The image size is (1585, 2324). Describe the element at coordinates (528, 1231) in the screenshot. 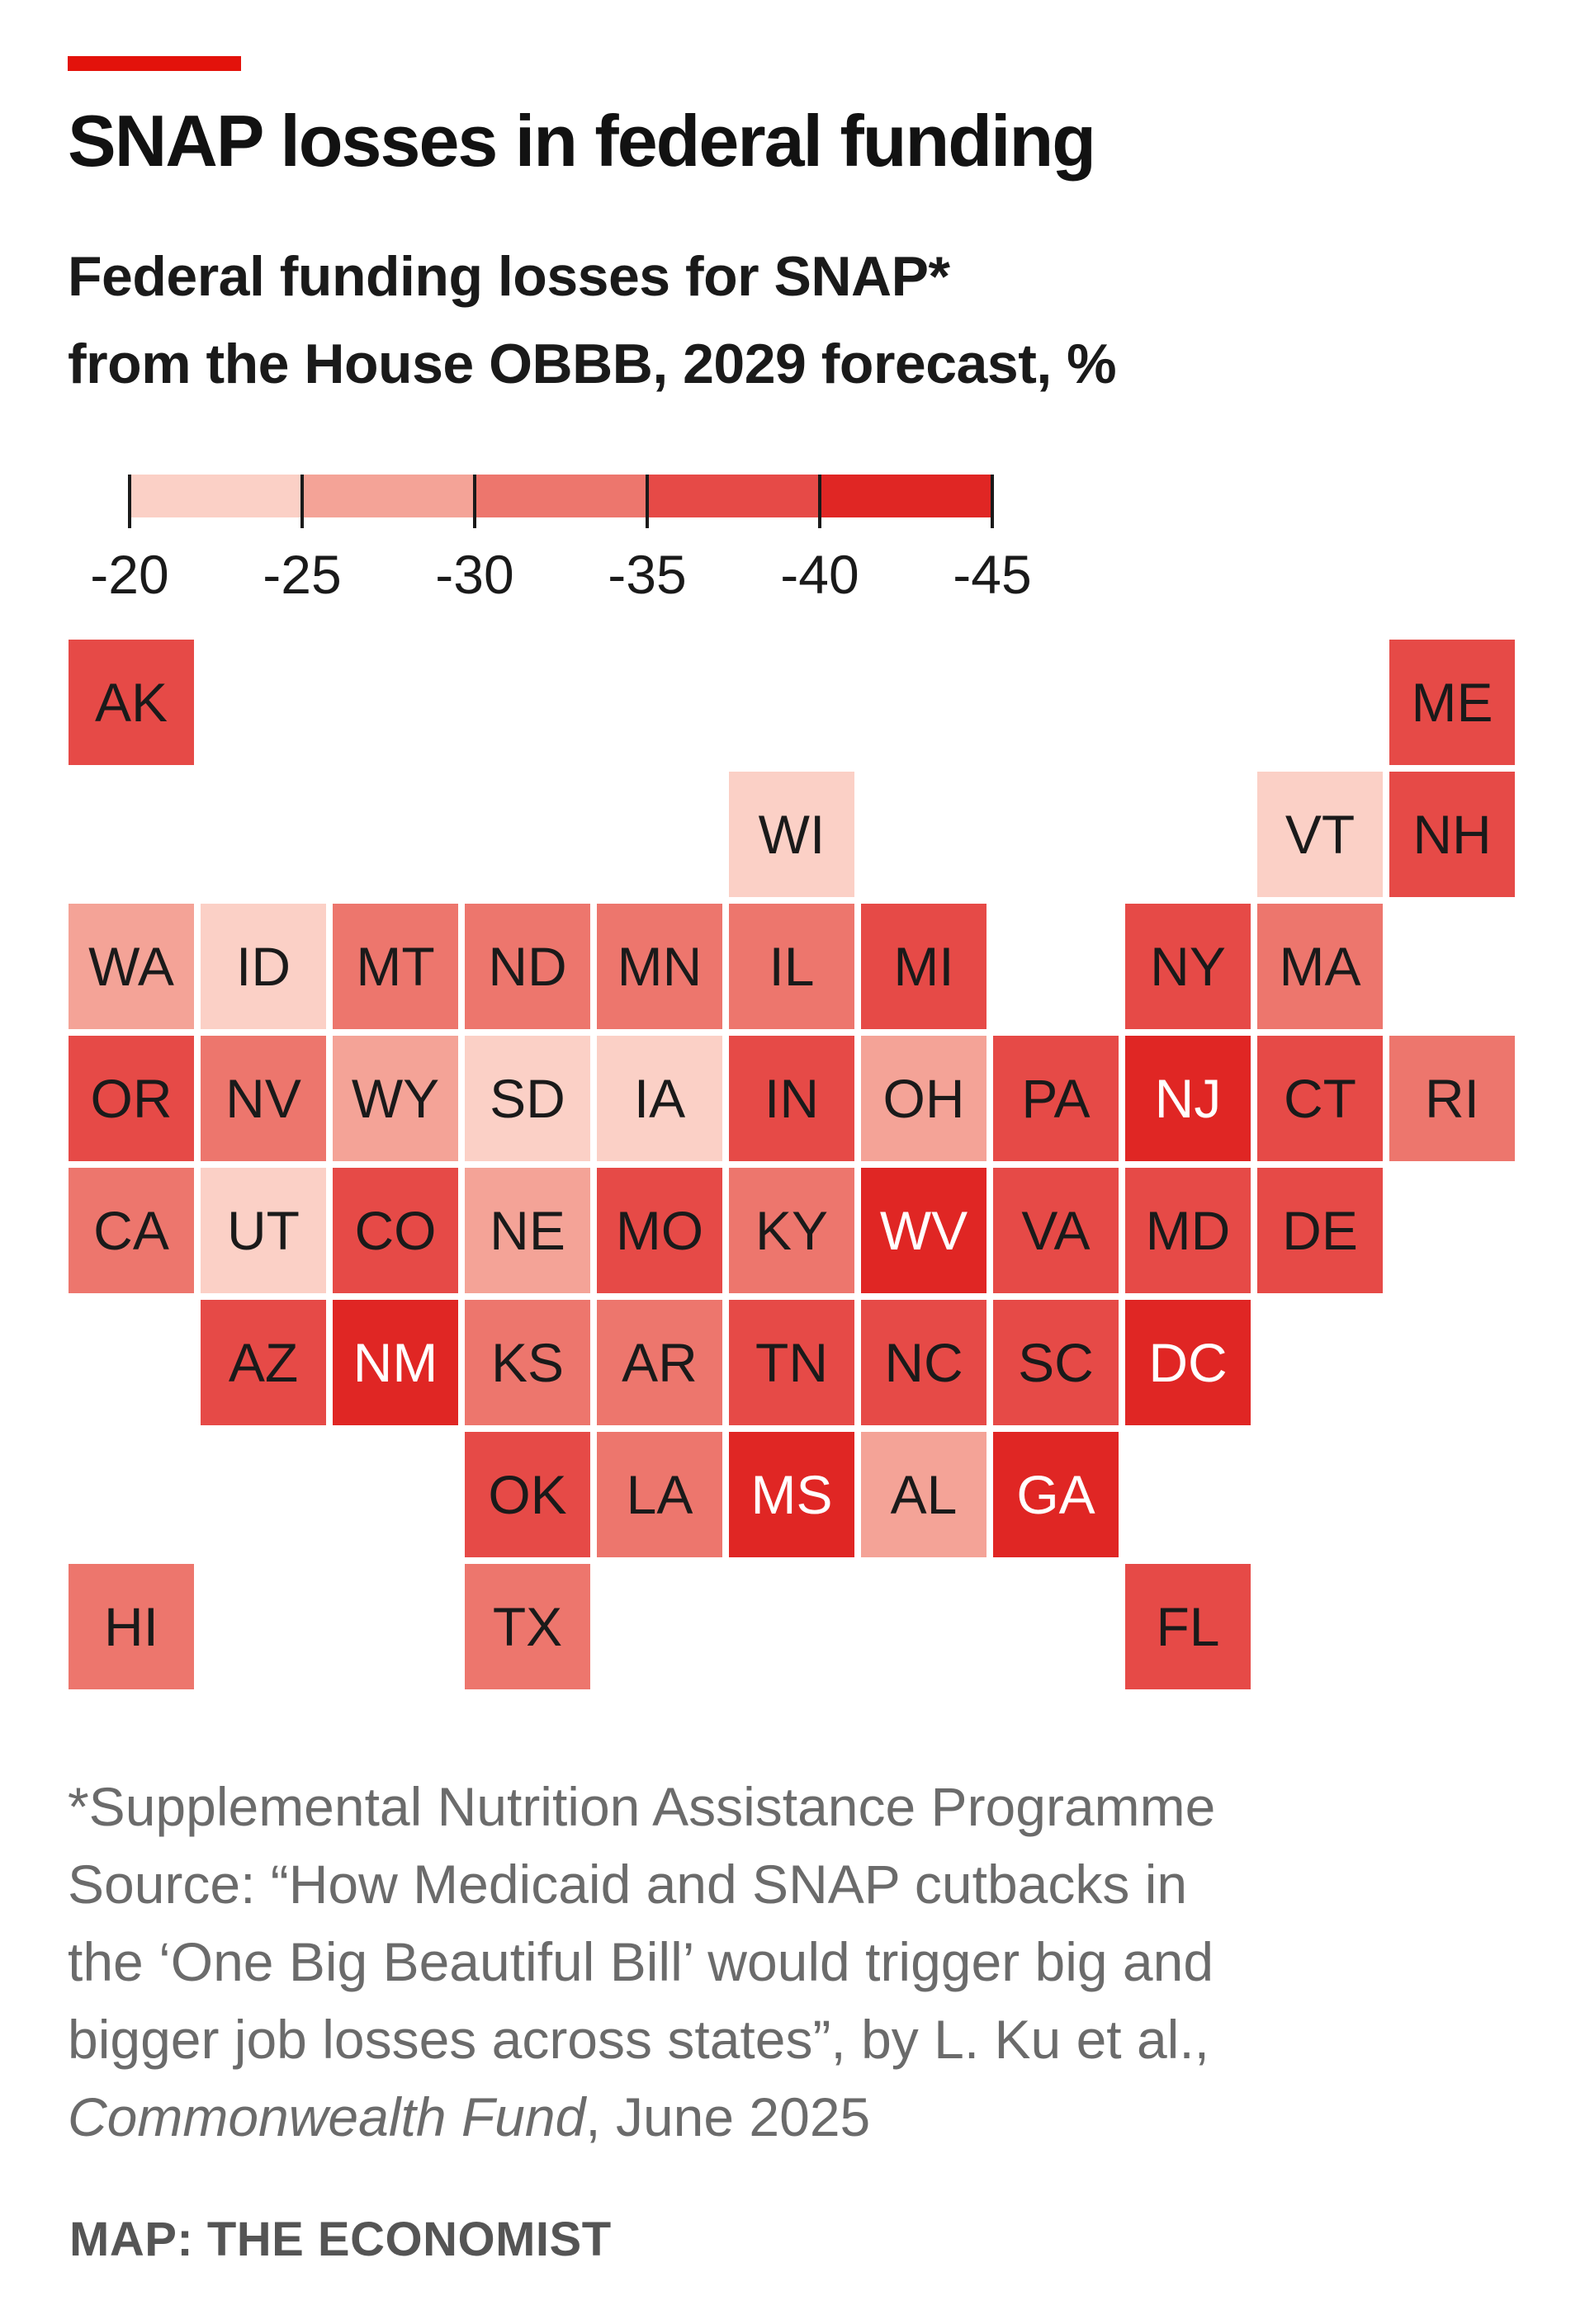

I see `state-tile-ne: NE` at that location.